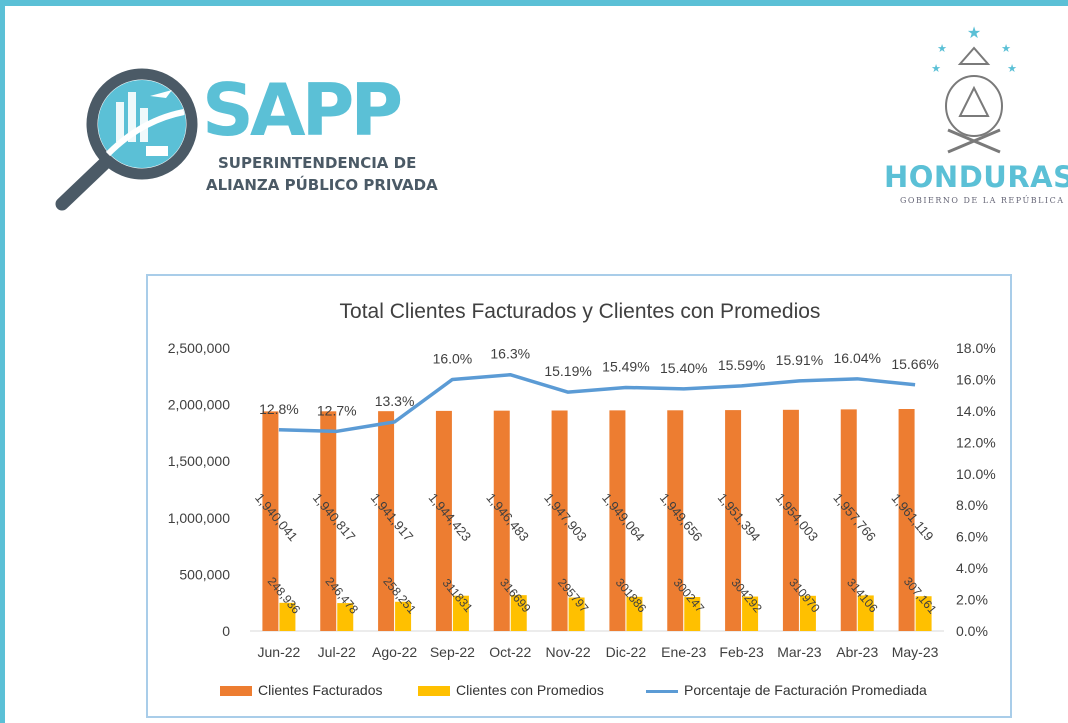 This screenshot has height=723, width=1068. I want to click on x-tick-label: Mar-23, so click(799, 652).